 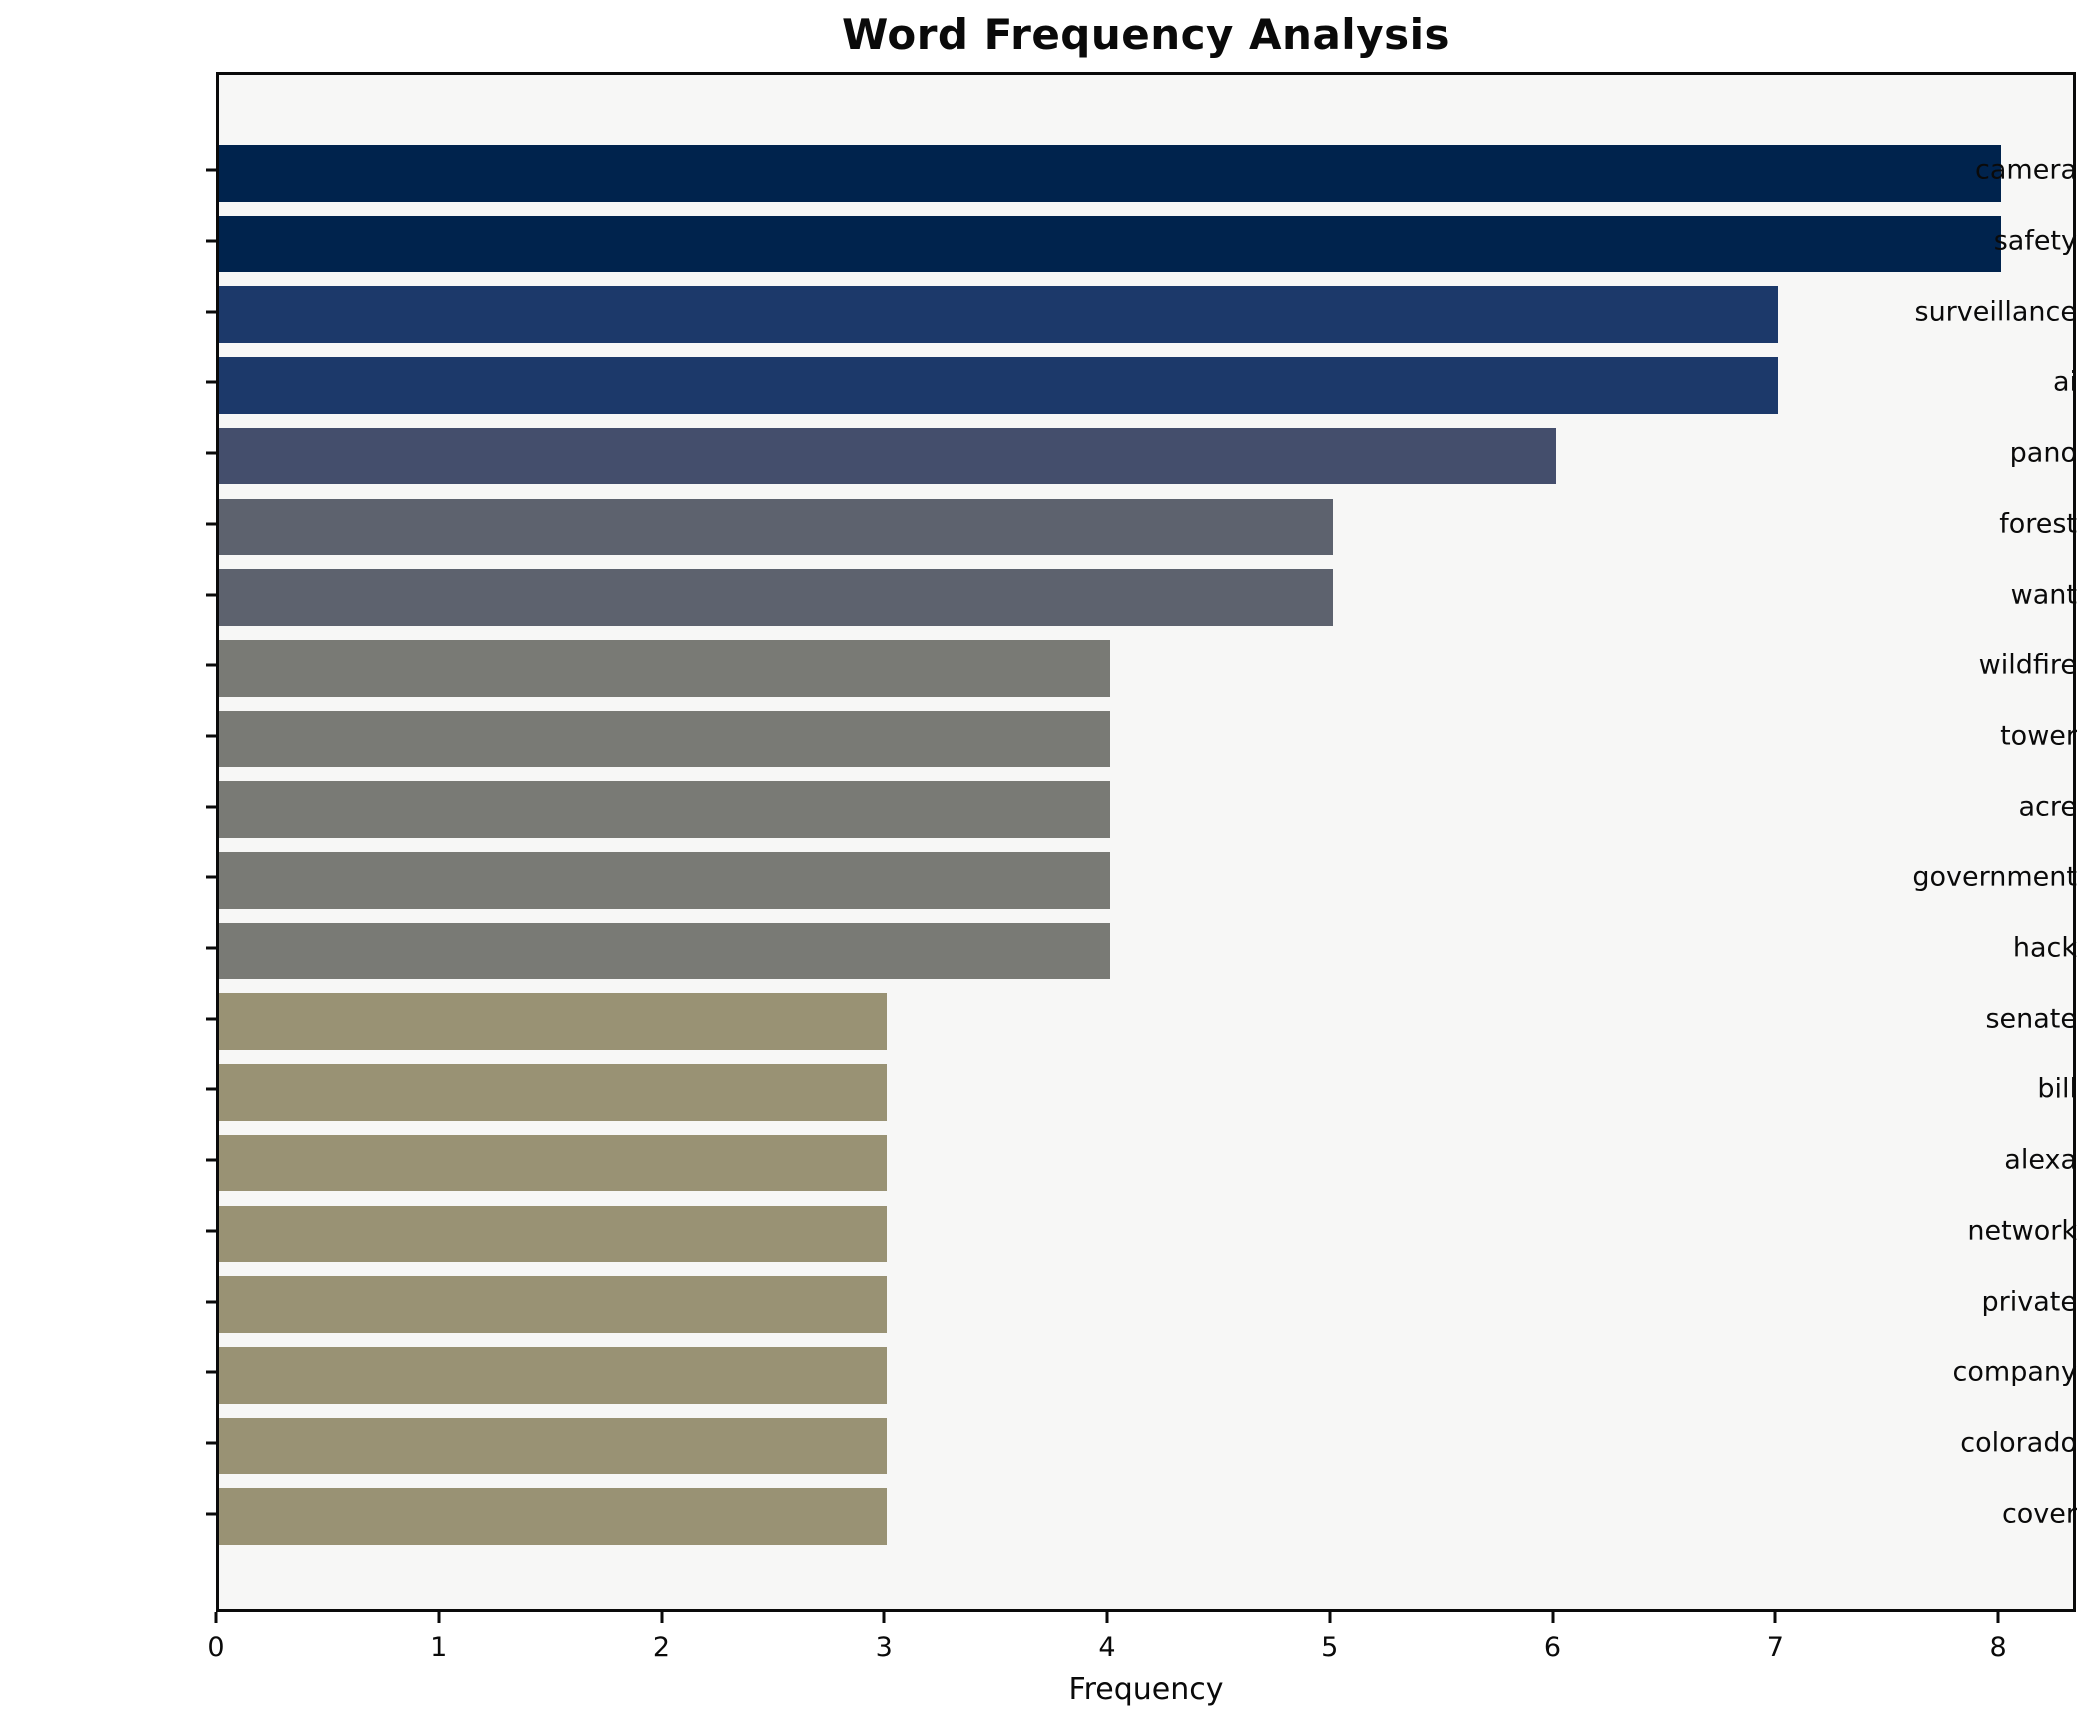 I want to click on y-tick-label-colorado: colorado, so click(x=2018, y=1443).